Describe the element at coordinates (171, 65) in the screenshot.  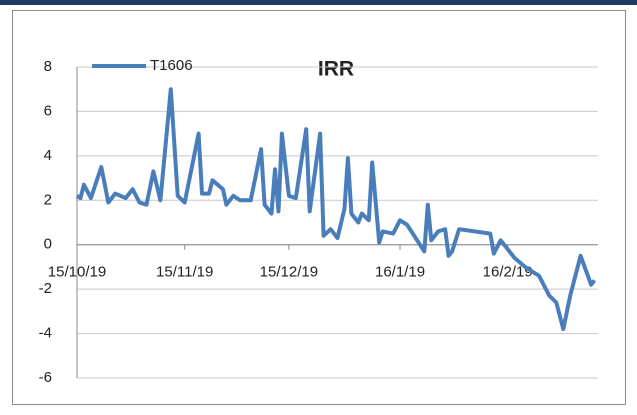
I see `legend-label: T1606` at that location.